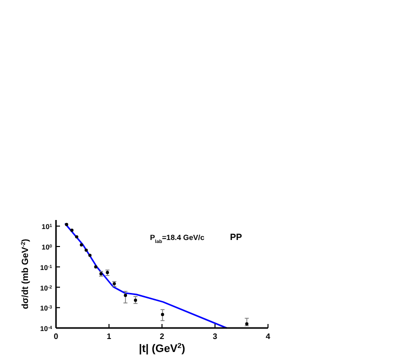  I want to click on x-tick-label: 0, so click(56, 336).